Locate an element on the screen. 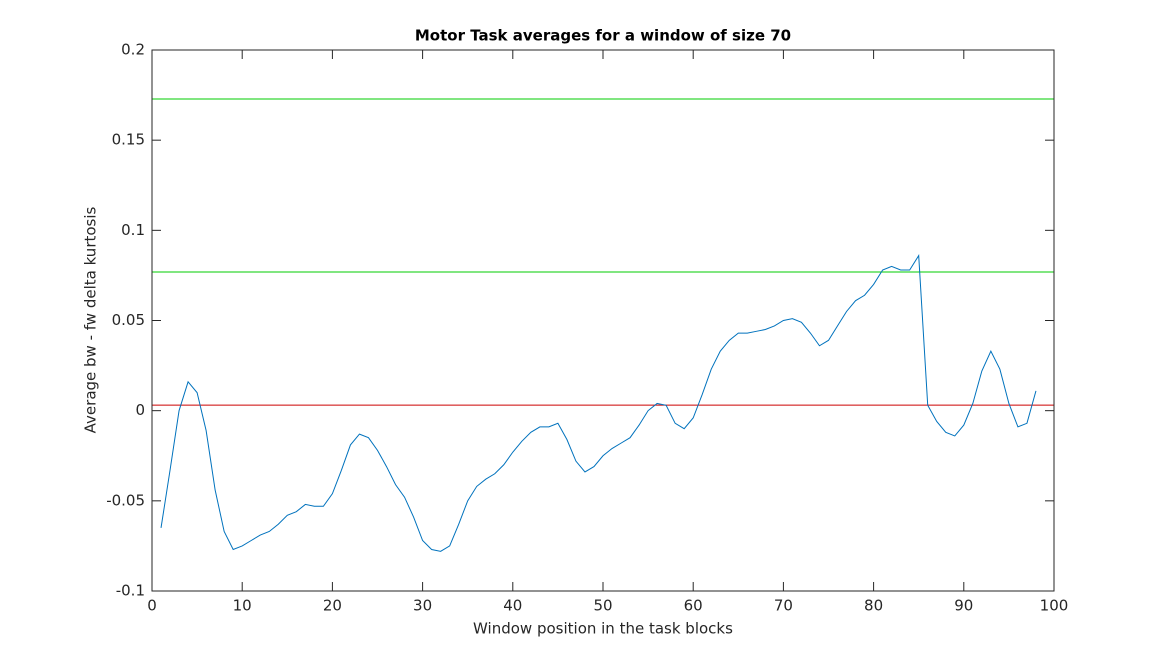 The image size is (1166, 664). y-tick-label: 0.2 is located at coordinates (133, 50).